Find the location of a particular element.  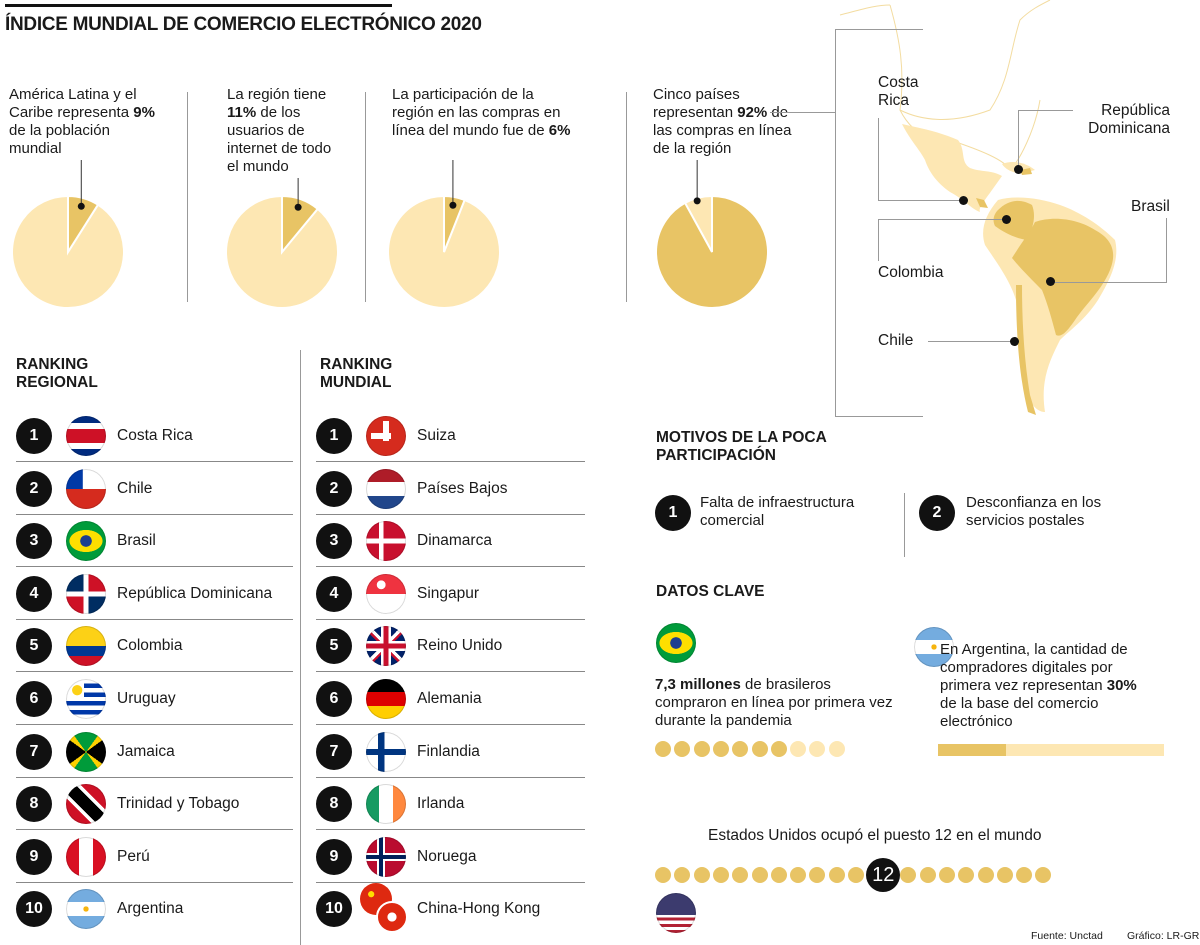

pie-slice-rest is located at coordinates (68, 251).